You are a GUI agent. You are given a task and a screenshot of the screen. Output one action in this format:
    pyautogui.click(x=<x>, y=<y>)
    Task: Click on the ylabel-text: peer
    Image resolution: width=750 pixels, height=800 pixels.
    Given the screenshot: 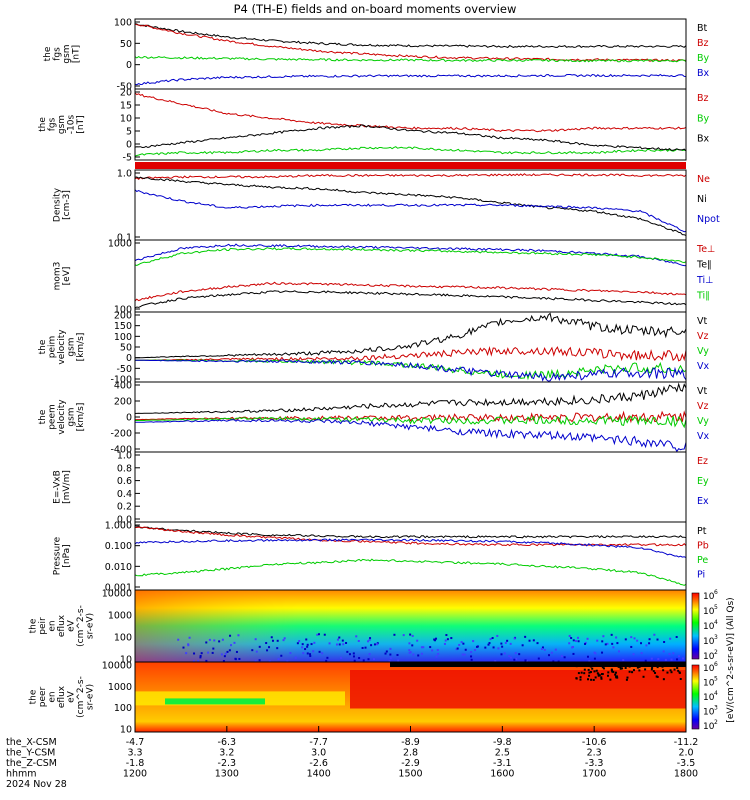 What is the action you would take?
    pyautogui.click(x=43, y=696)
    